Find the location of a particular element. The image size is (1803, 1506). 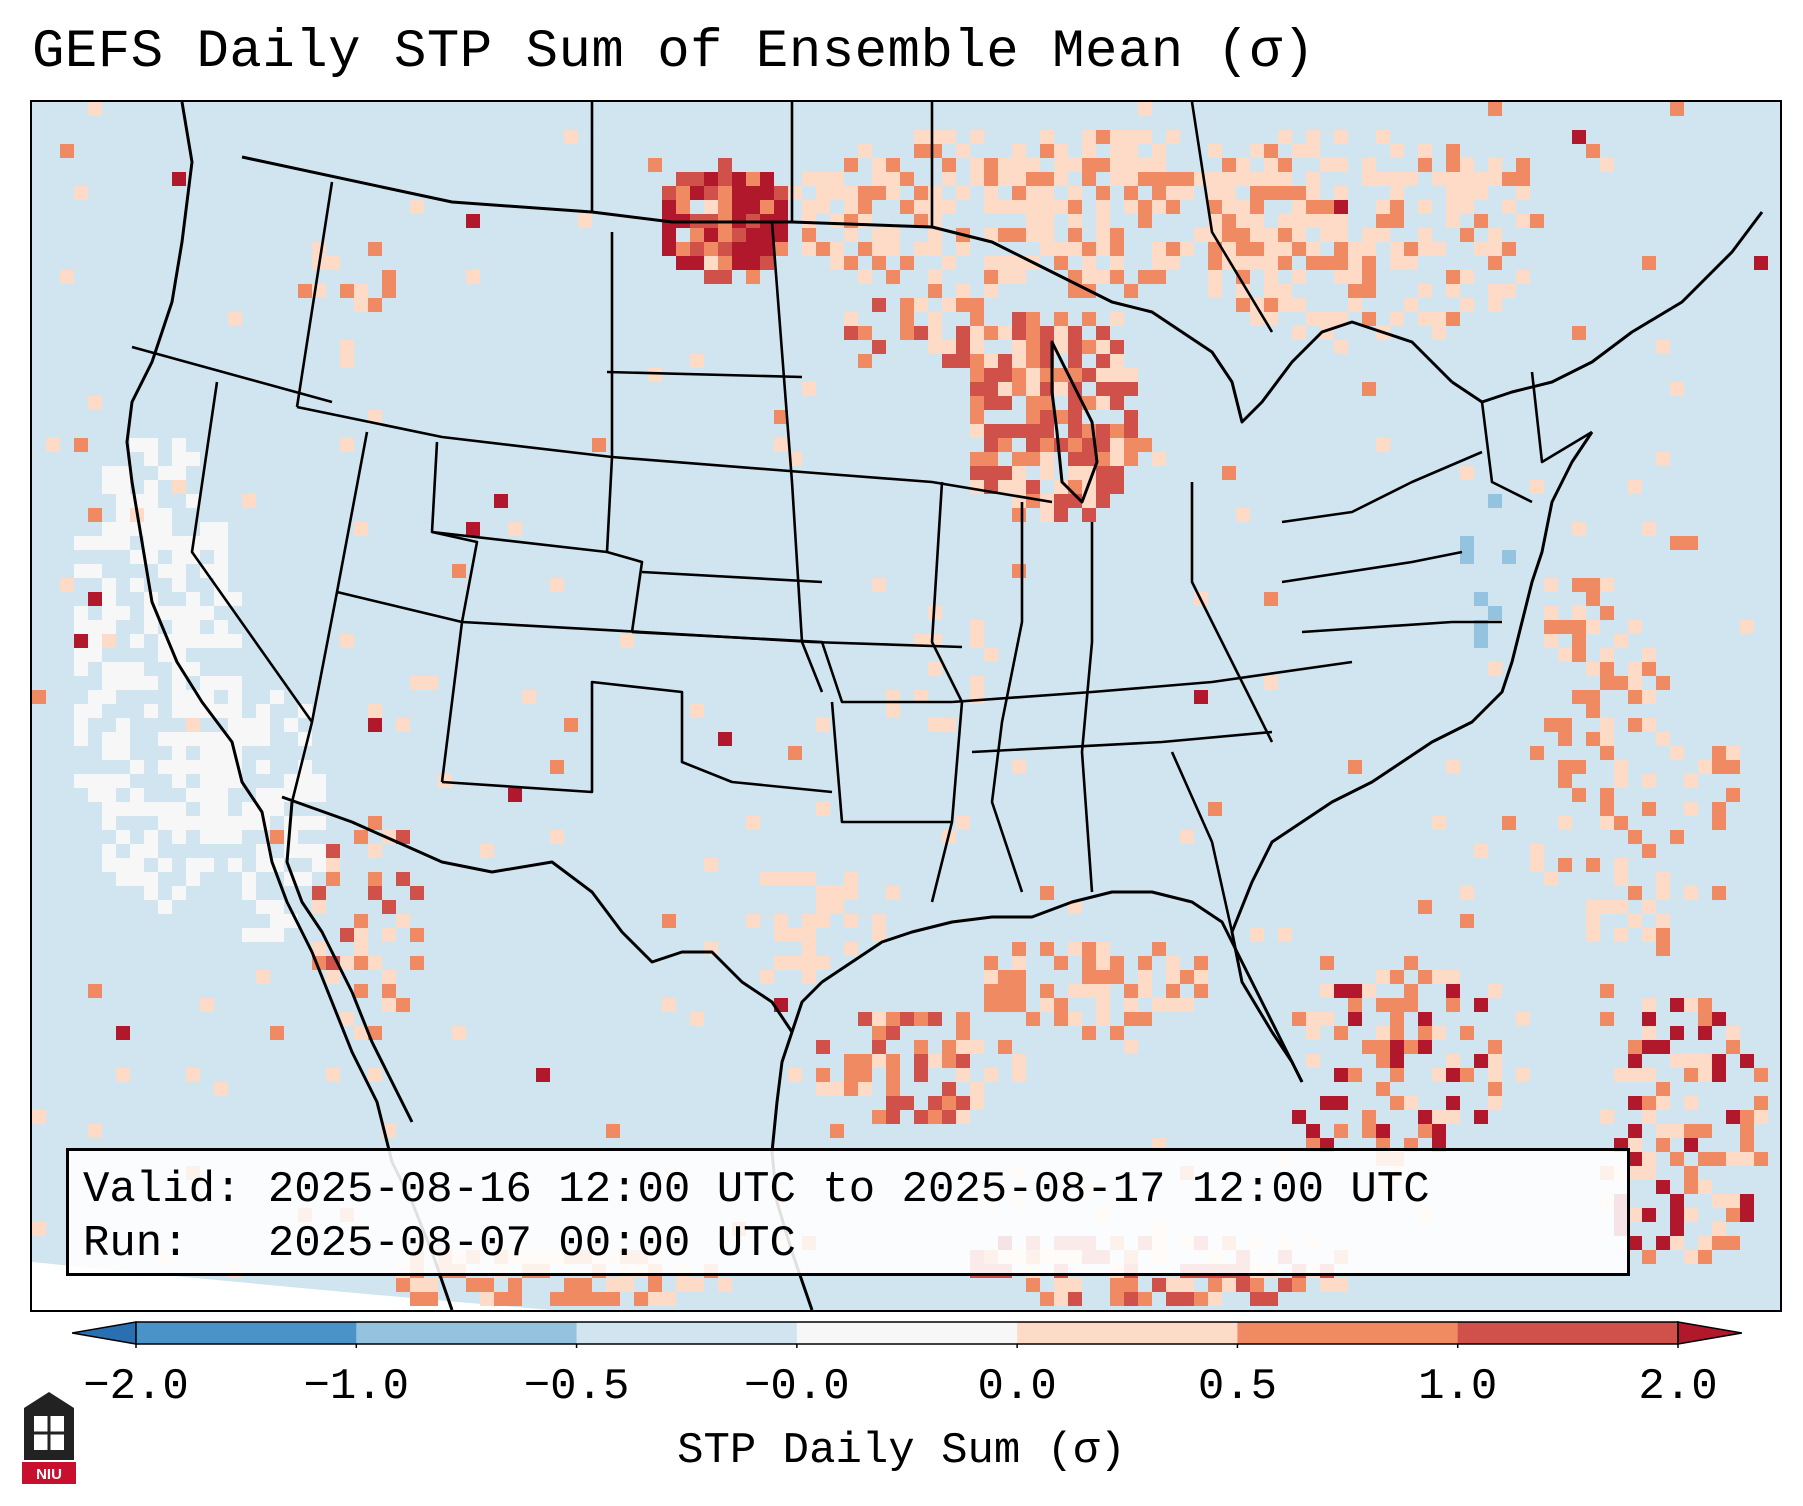

state-line is located at coordinates (797, 457).